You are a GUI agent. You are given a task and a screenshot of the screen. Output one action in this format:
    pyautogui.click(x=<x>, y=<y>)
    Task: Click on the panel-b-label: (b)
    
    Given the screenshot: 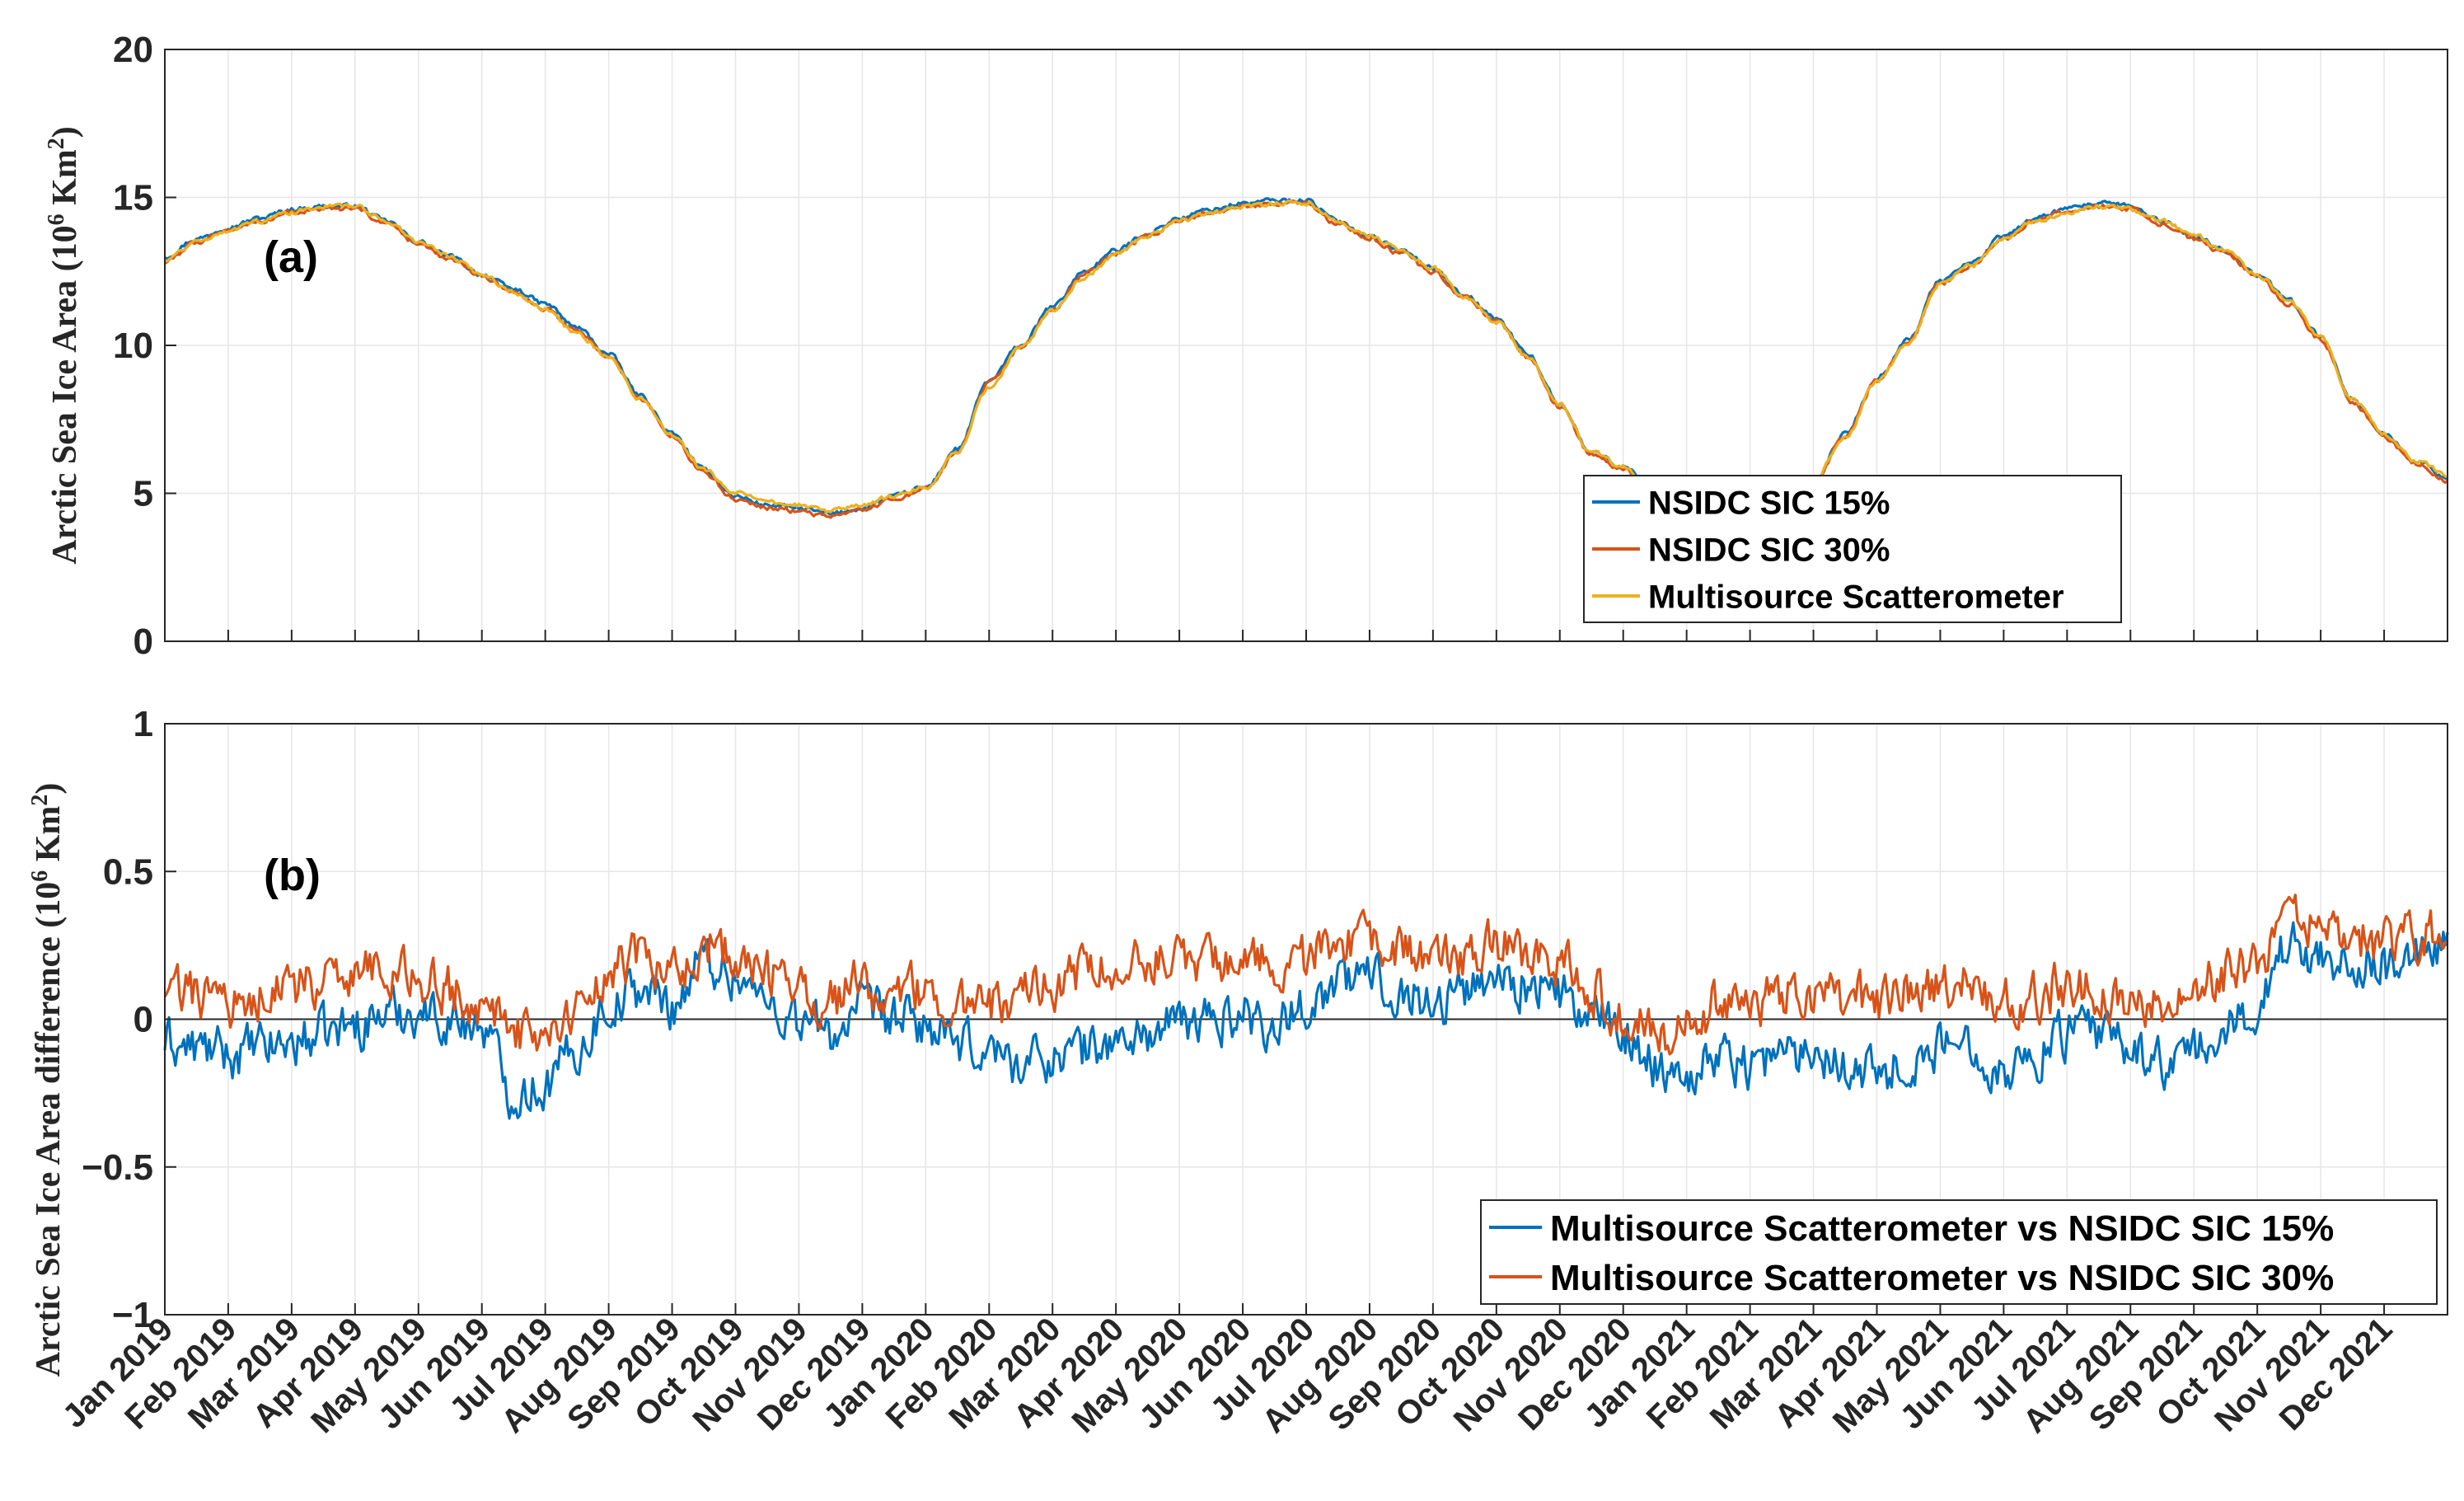 What is the action you would take?
    pyautogui.click(x=292, y=875)
    